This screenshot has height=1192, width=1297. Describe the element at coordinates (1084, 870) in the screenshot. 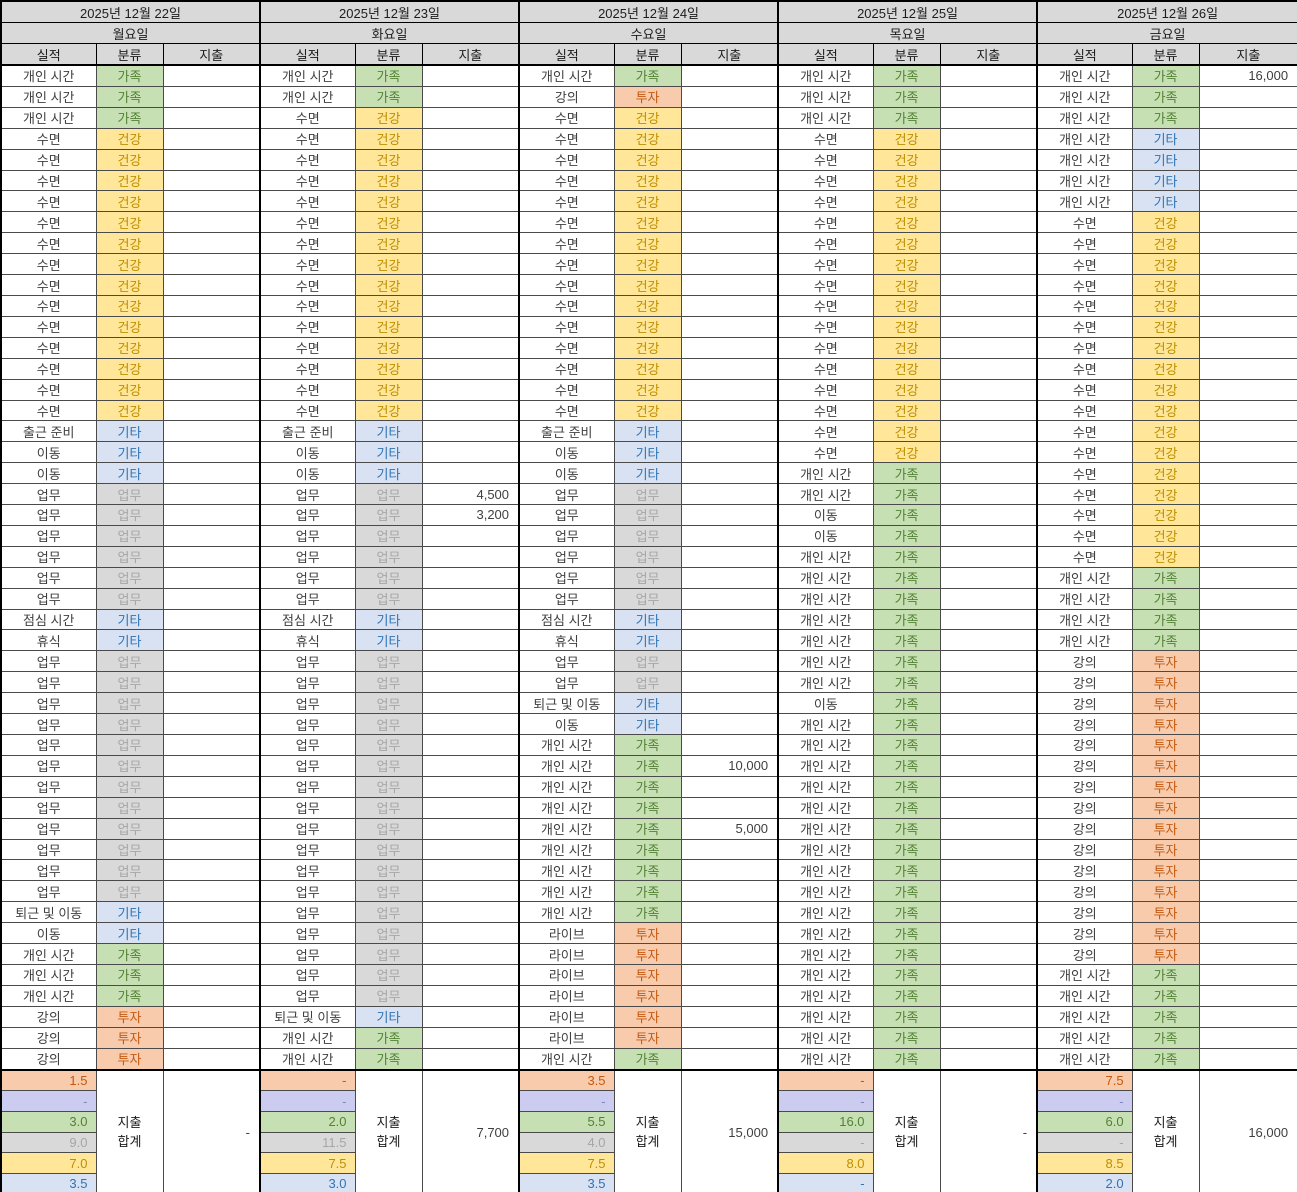

I see `activity-cell: 강의` at that location.